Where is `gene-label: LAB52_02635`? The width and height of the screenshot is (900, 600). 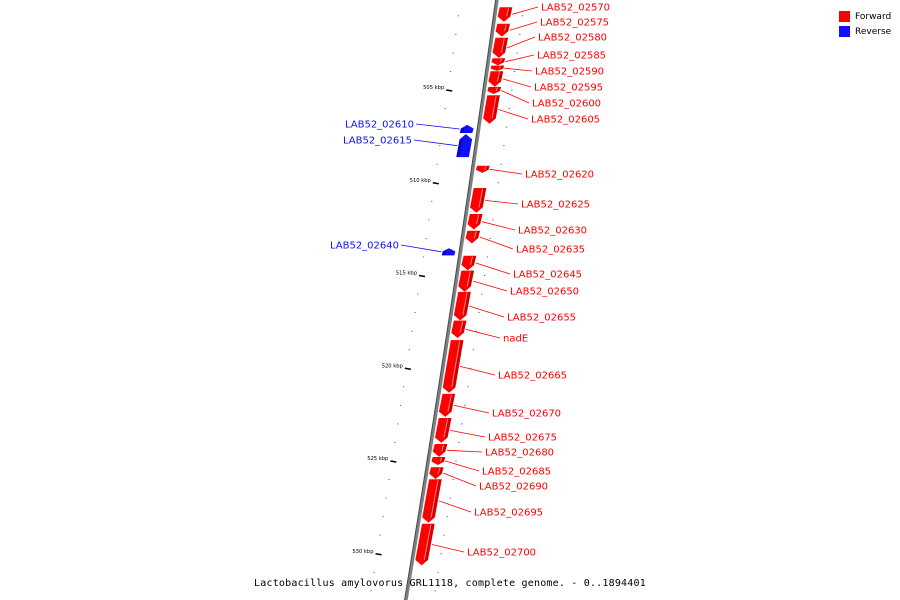 gene-label: LAB52_02635 is located at coordinates (550, 250).